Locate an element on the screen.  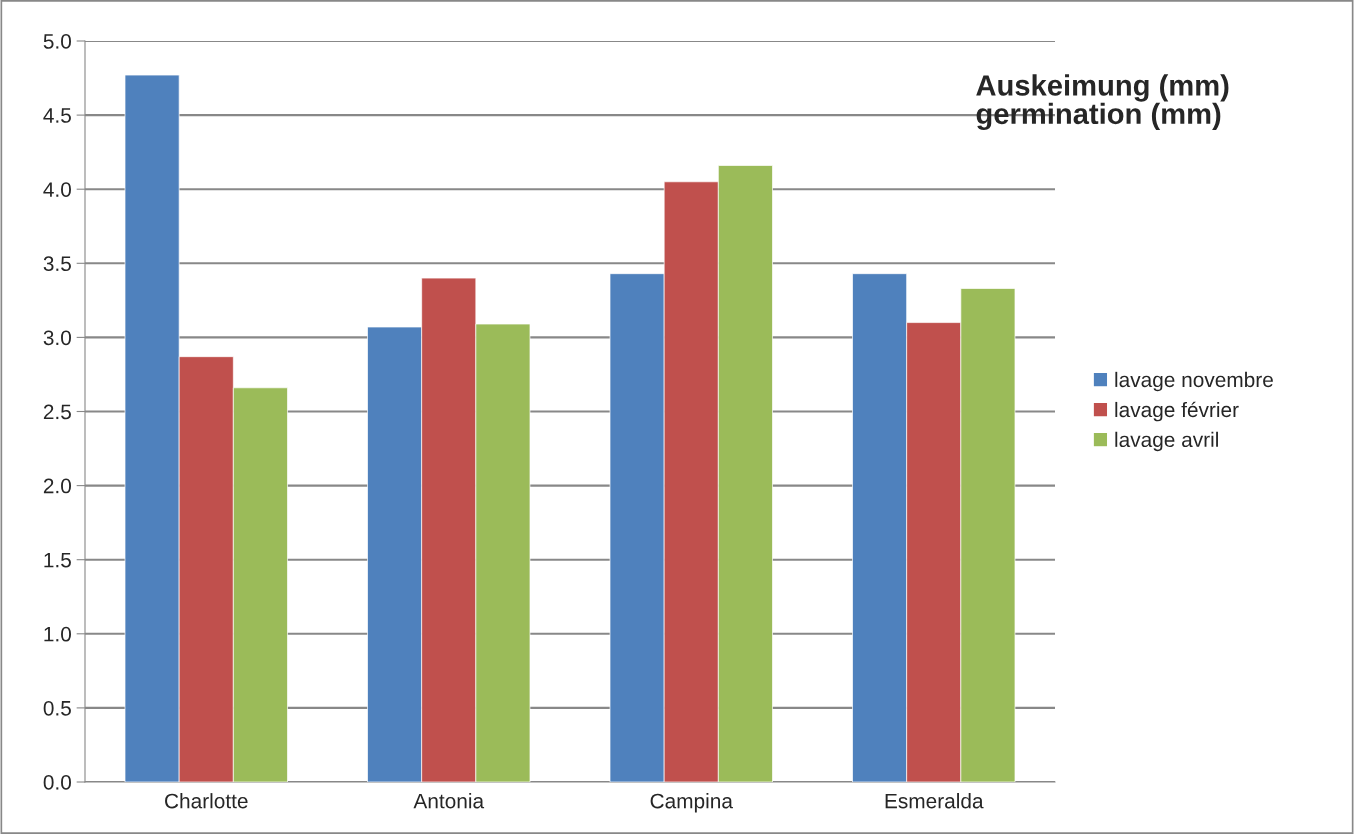
y-tick-label: 4.5 is located at coordinates (57, 115).